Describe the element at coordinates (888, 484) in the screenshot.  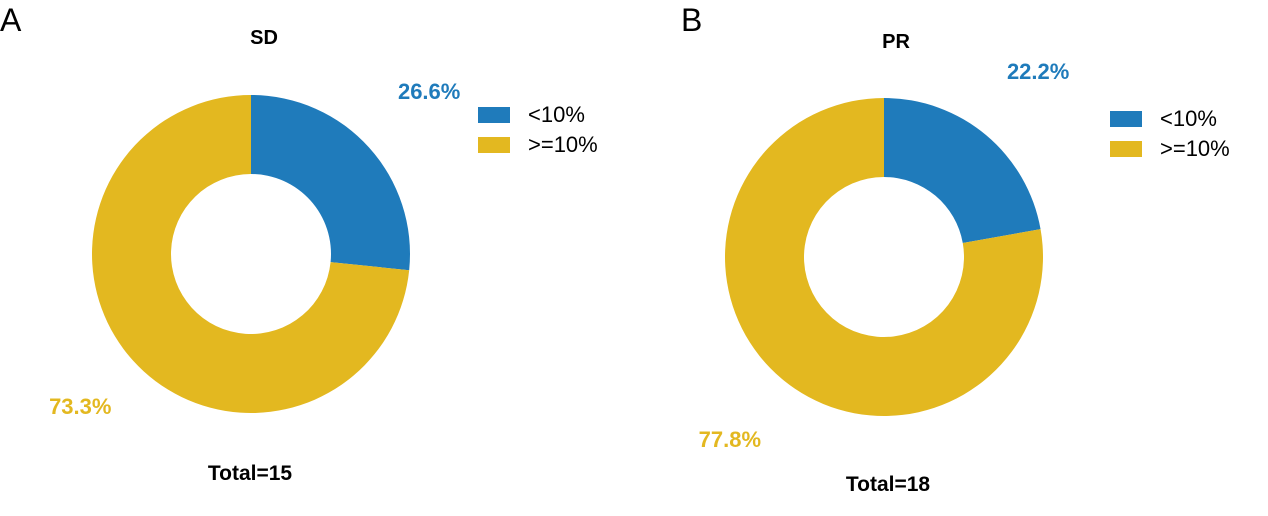
I see `total-text: Total=18` at that location.